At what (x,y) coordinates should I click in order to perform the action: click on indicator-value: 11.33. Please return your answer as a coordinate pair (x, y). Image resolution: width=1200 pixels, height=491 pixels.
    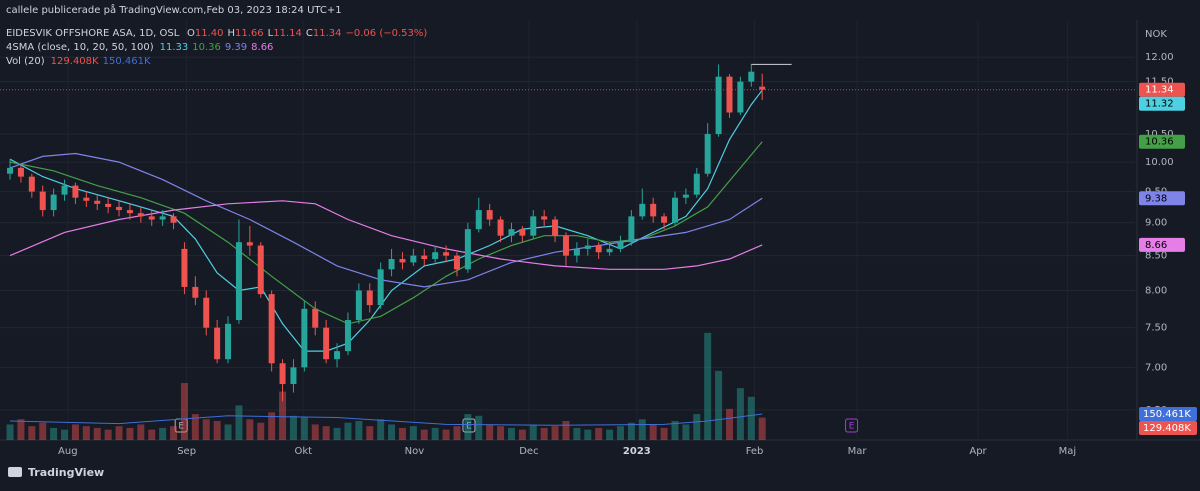
    Looking at the image, I should click on (174, 47).